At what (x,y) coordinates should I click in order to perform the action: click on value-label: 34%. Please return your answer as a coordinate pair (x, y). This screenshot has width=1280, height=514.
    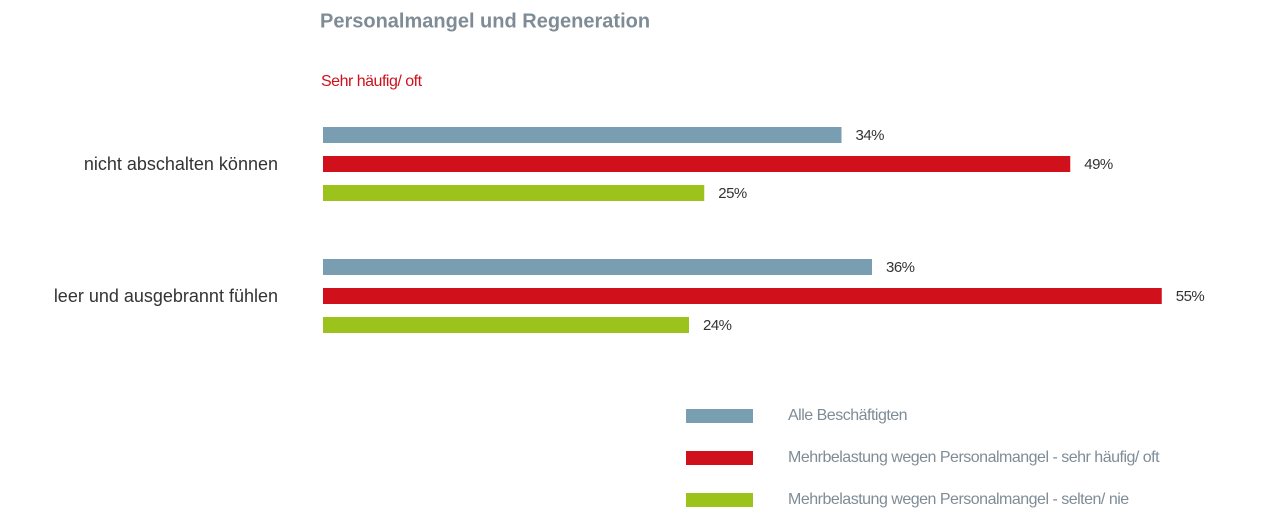
    Looking at the image, I should click on (870, 135).